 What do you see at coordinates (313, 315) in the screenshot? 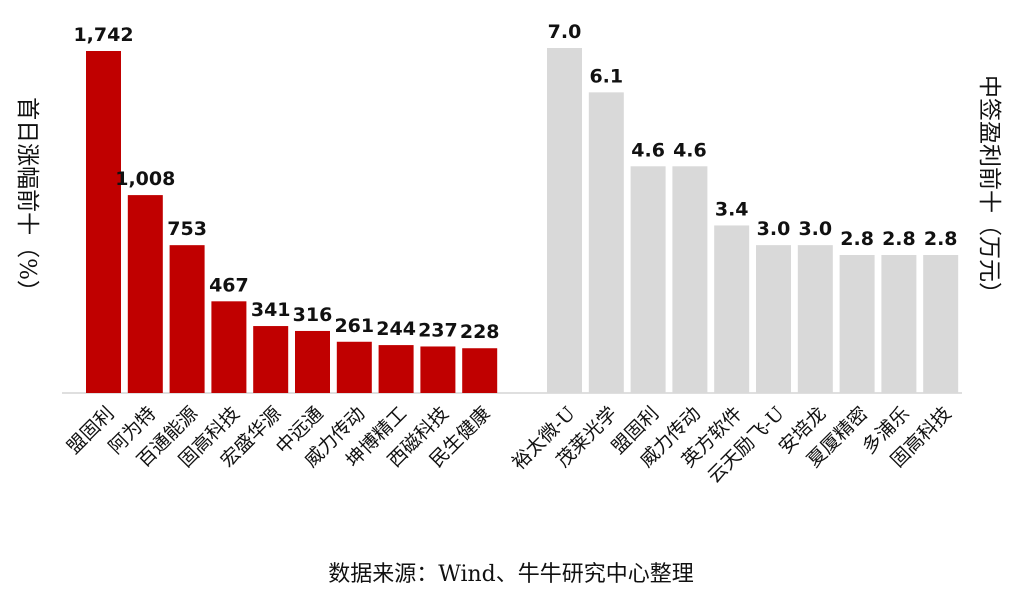
I see `left-value-label-5: 316` at bounding box center [313, 315].